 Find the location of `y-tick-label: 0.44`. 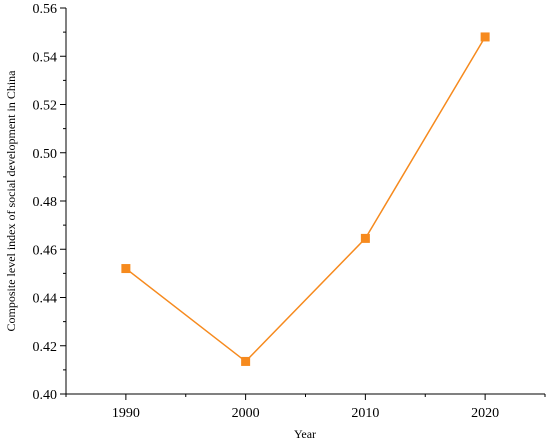

y-tick-label: 0.44 is located at coordinates (45, 299).